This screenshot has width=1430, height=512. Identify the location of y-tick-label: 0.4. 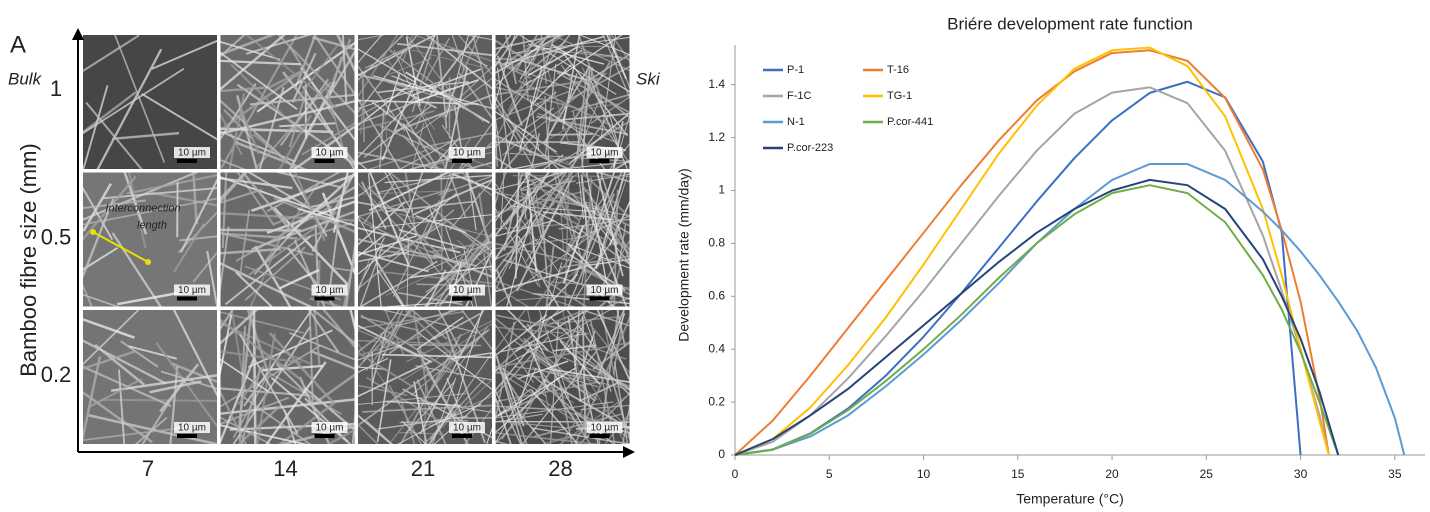
(716, 348).